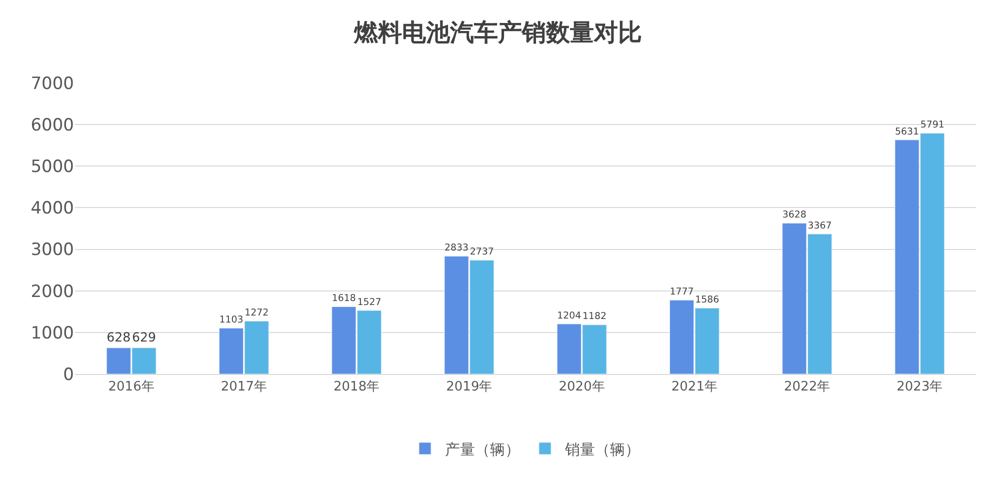  What do you see at coordinates (919, 387) in the screenshot?
I see `x-tick-label: 2023年` at bounding box center [919, 387].